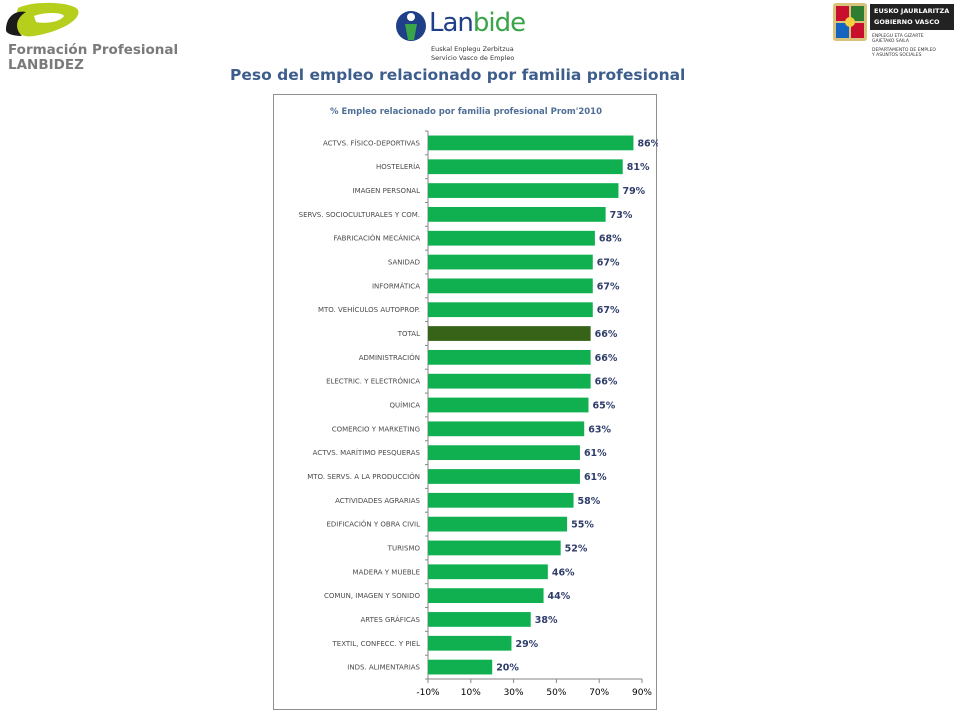  What do you see at coordinates (526, 644) in the screenshot?
I see `value-label: 29%` at bounding box center [526, 644].